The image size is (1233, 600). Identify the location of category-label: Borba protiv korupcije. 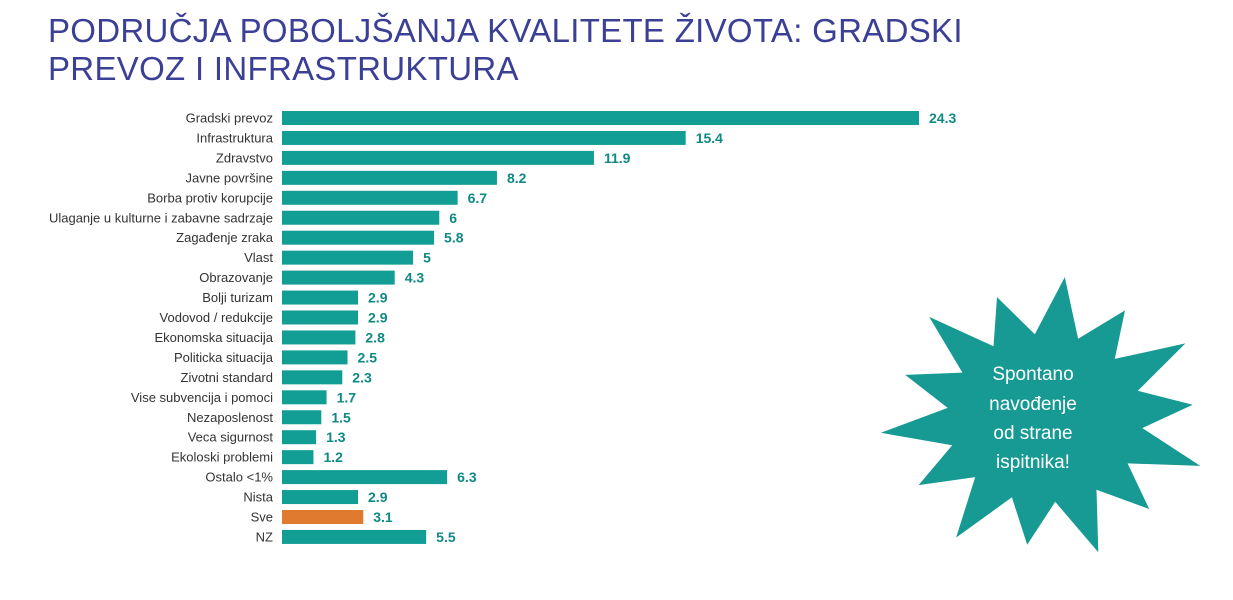
(210, 197).